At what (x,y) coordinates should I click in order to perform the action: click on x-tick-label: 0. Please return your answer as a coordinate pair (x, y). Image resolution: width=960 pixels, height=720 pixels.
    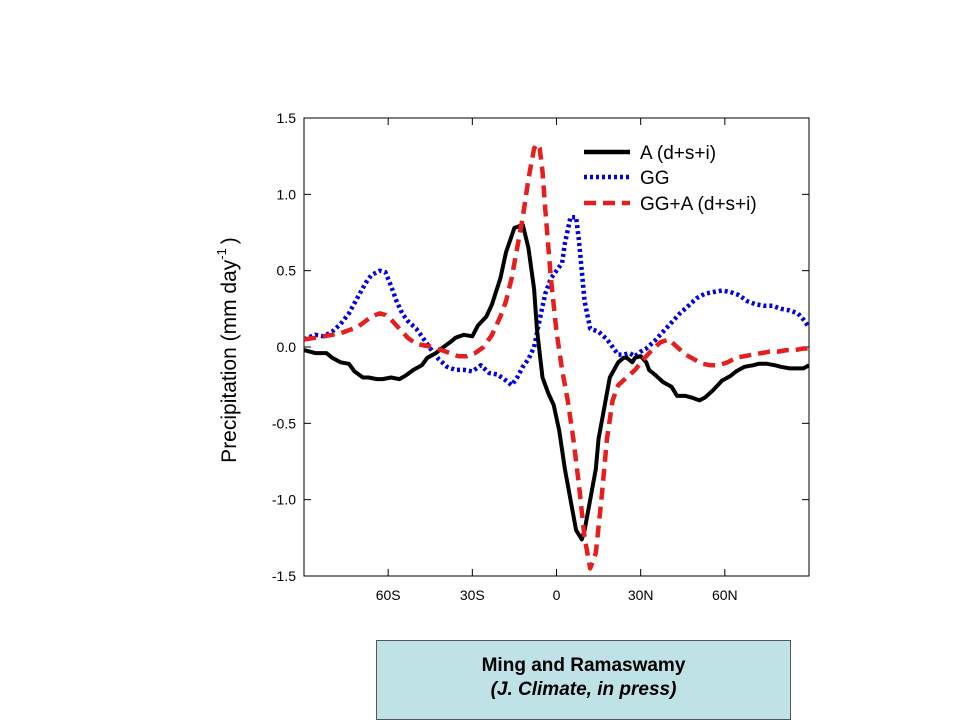
    Looking at the image, I should click on (557, 595).